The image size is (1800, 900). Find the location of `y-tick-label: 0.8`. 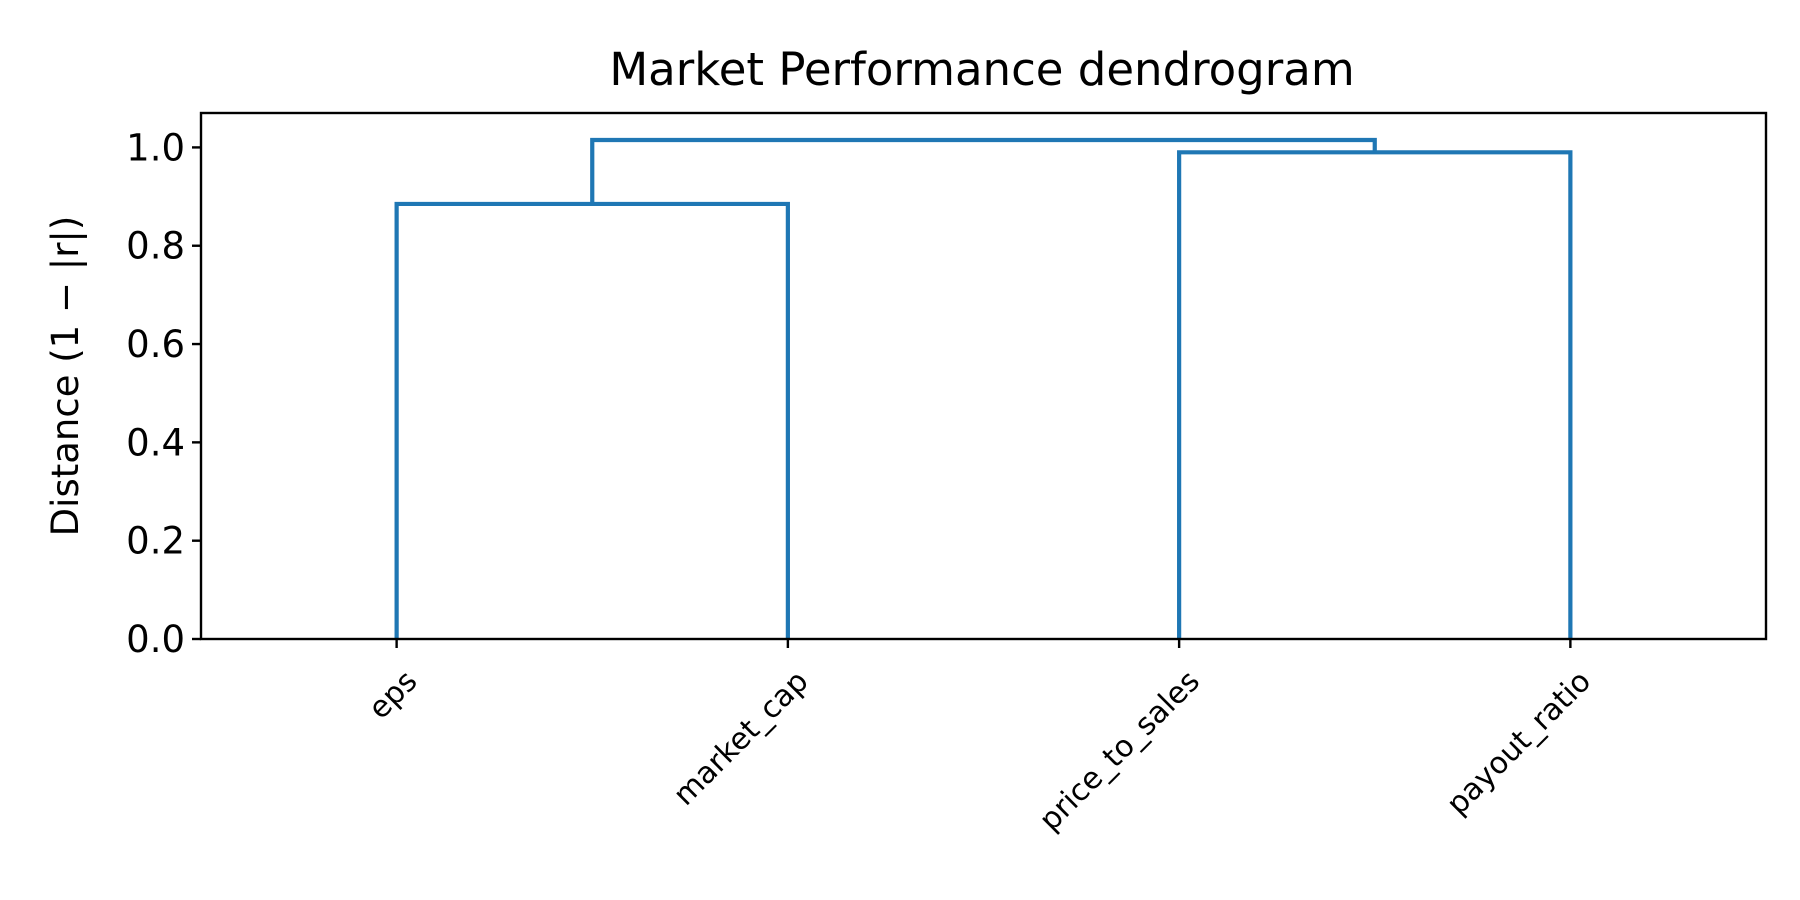

y-tick-label: 0.8 is located at coordinates (155, 246).